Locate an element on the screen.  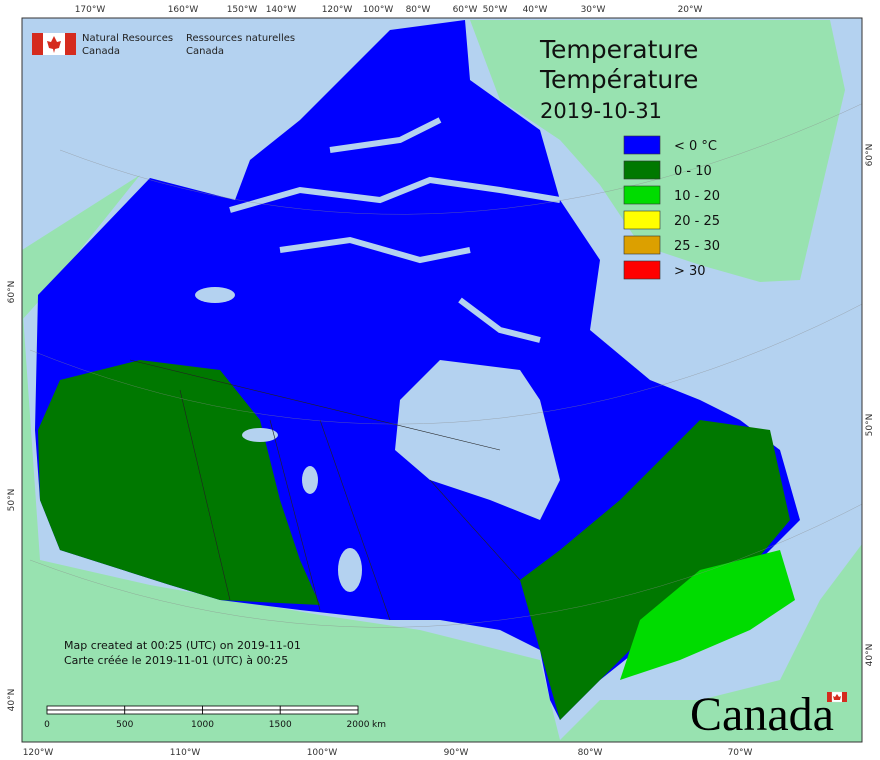
title: Température is located at coordinates (618, 79).